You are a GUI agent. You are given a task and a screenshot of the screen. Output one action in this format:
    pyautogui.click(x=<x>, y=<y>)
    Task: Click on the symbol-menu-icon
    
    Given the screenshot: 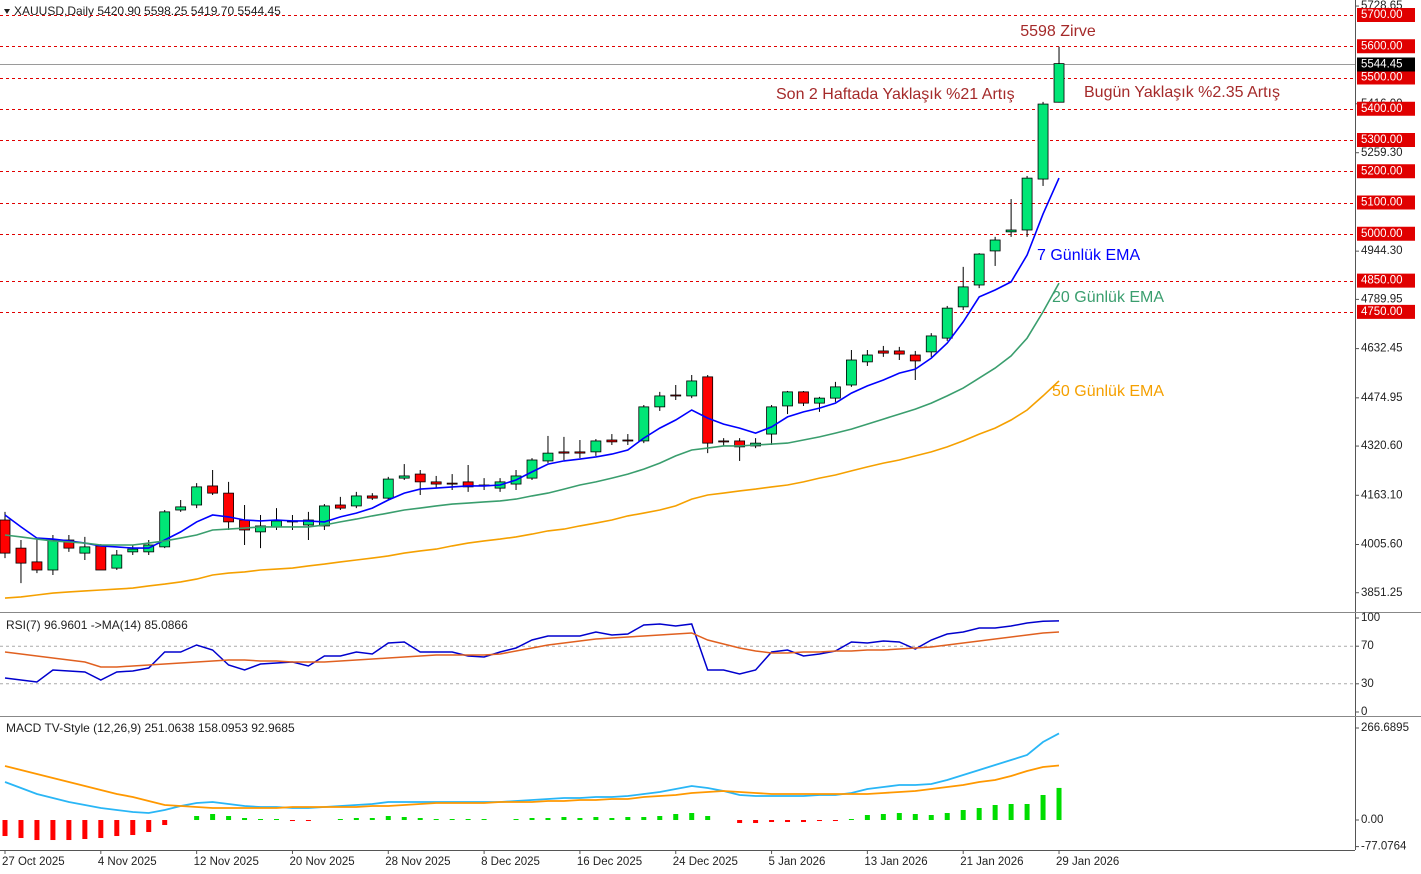 What is the action you would take?
    pyautogui.click(x=7, y=11)
    